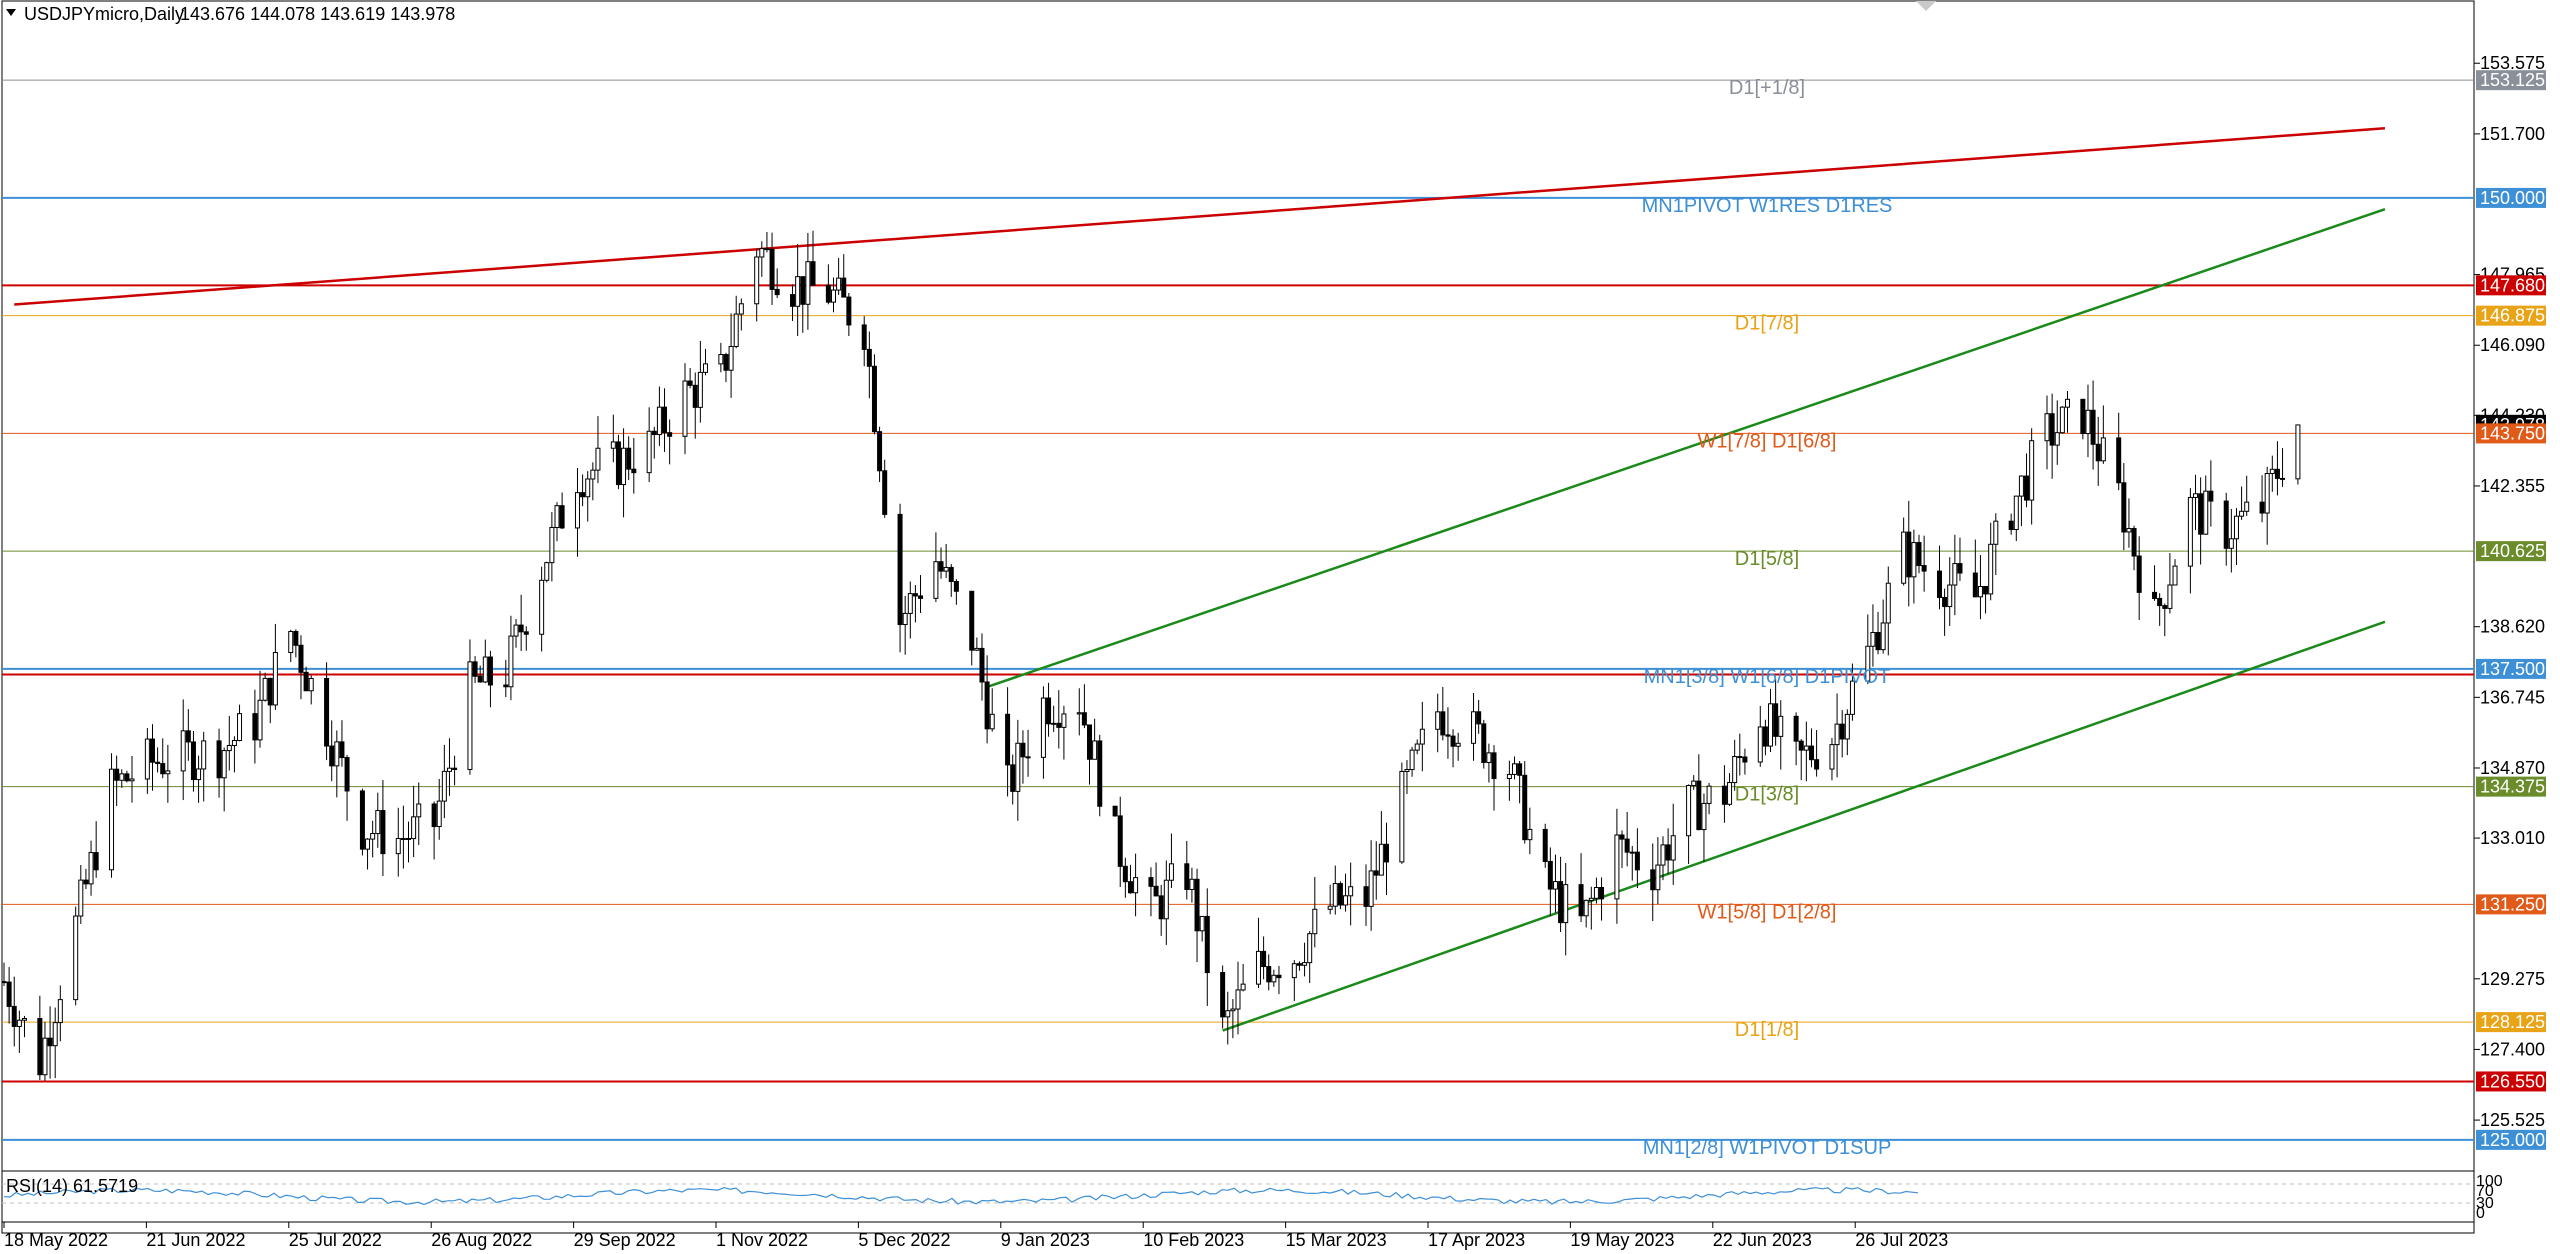 This screenshot has height=1254, width=2560. Describe the element at coordinates (2480, 1213) in the screenshot. I see `rsi-scale-0: 0` at that location.